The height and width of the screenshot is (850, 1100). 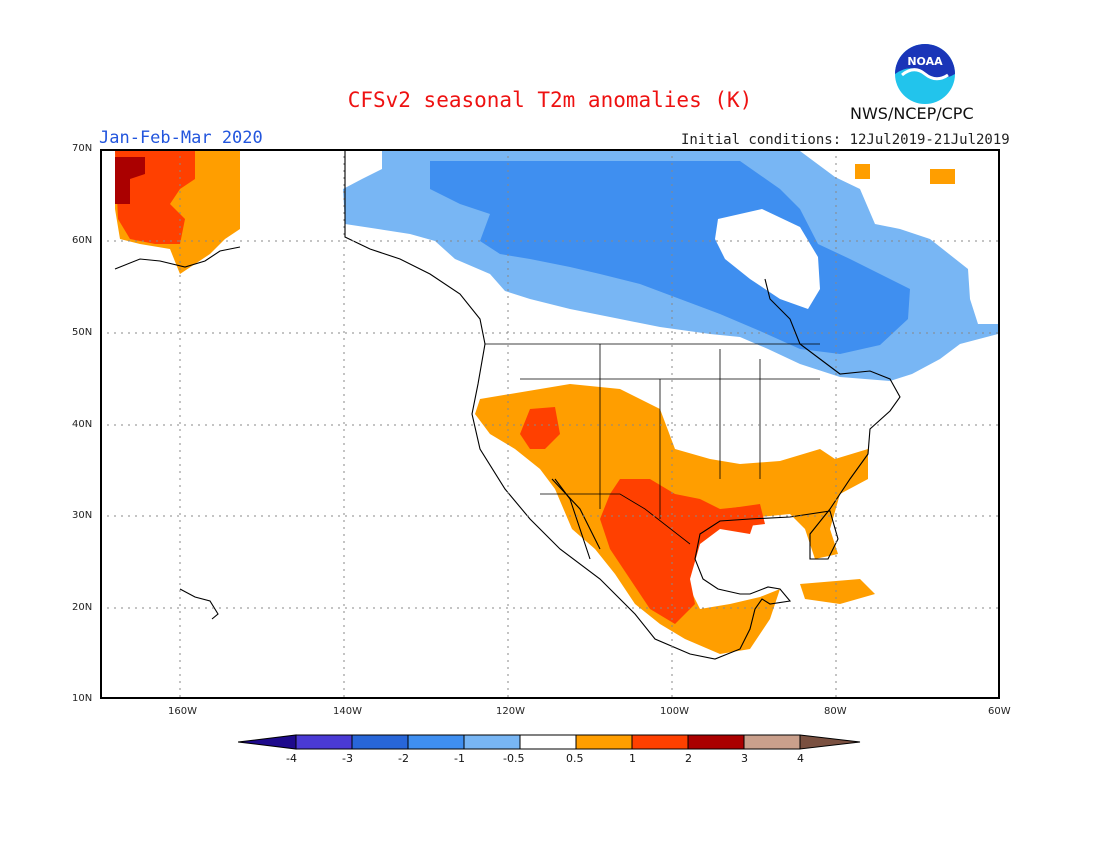 I want to click on warm-anomaly-us-mexico, so click(x=675, y=519).